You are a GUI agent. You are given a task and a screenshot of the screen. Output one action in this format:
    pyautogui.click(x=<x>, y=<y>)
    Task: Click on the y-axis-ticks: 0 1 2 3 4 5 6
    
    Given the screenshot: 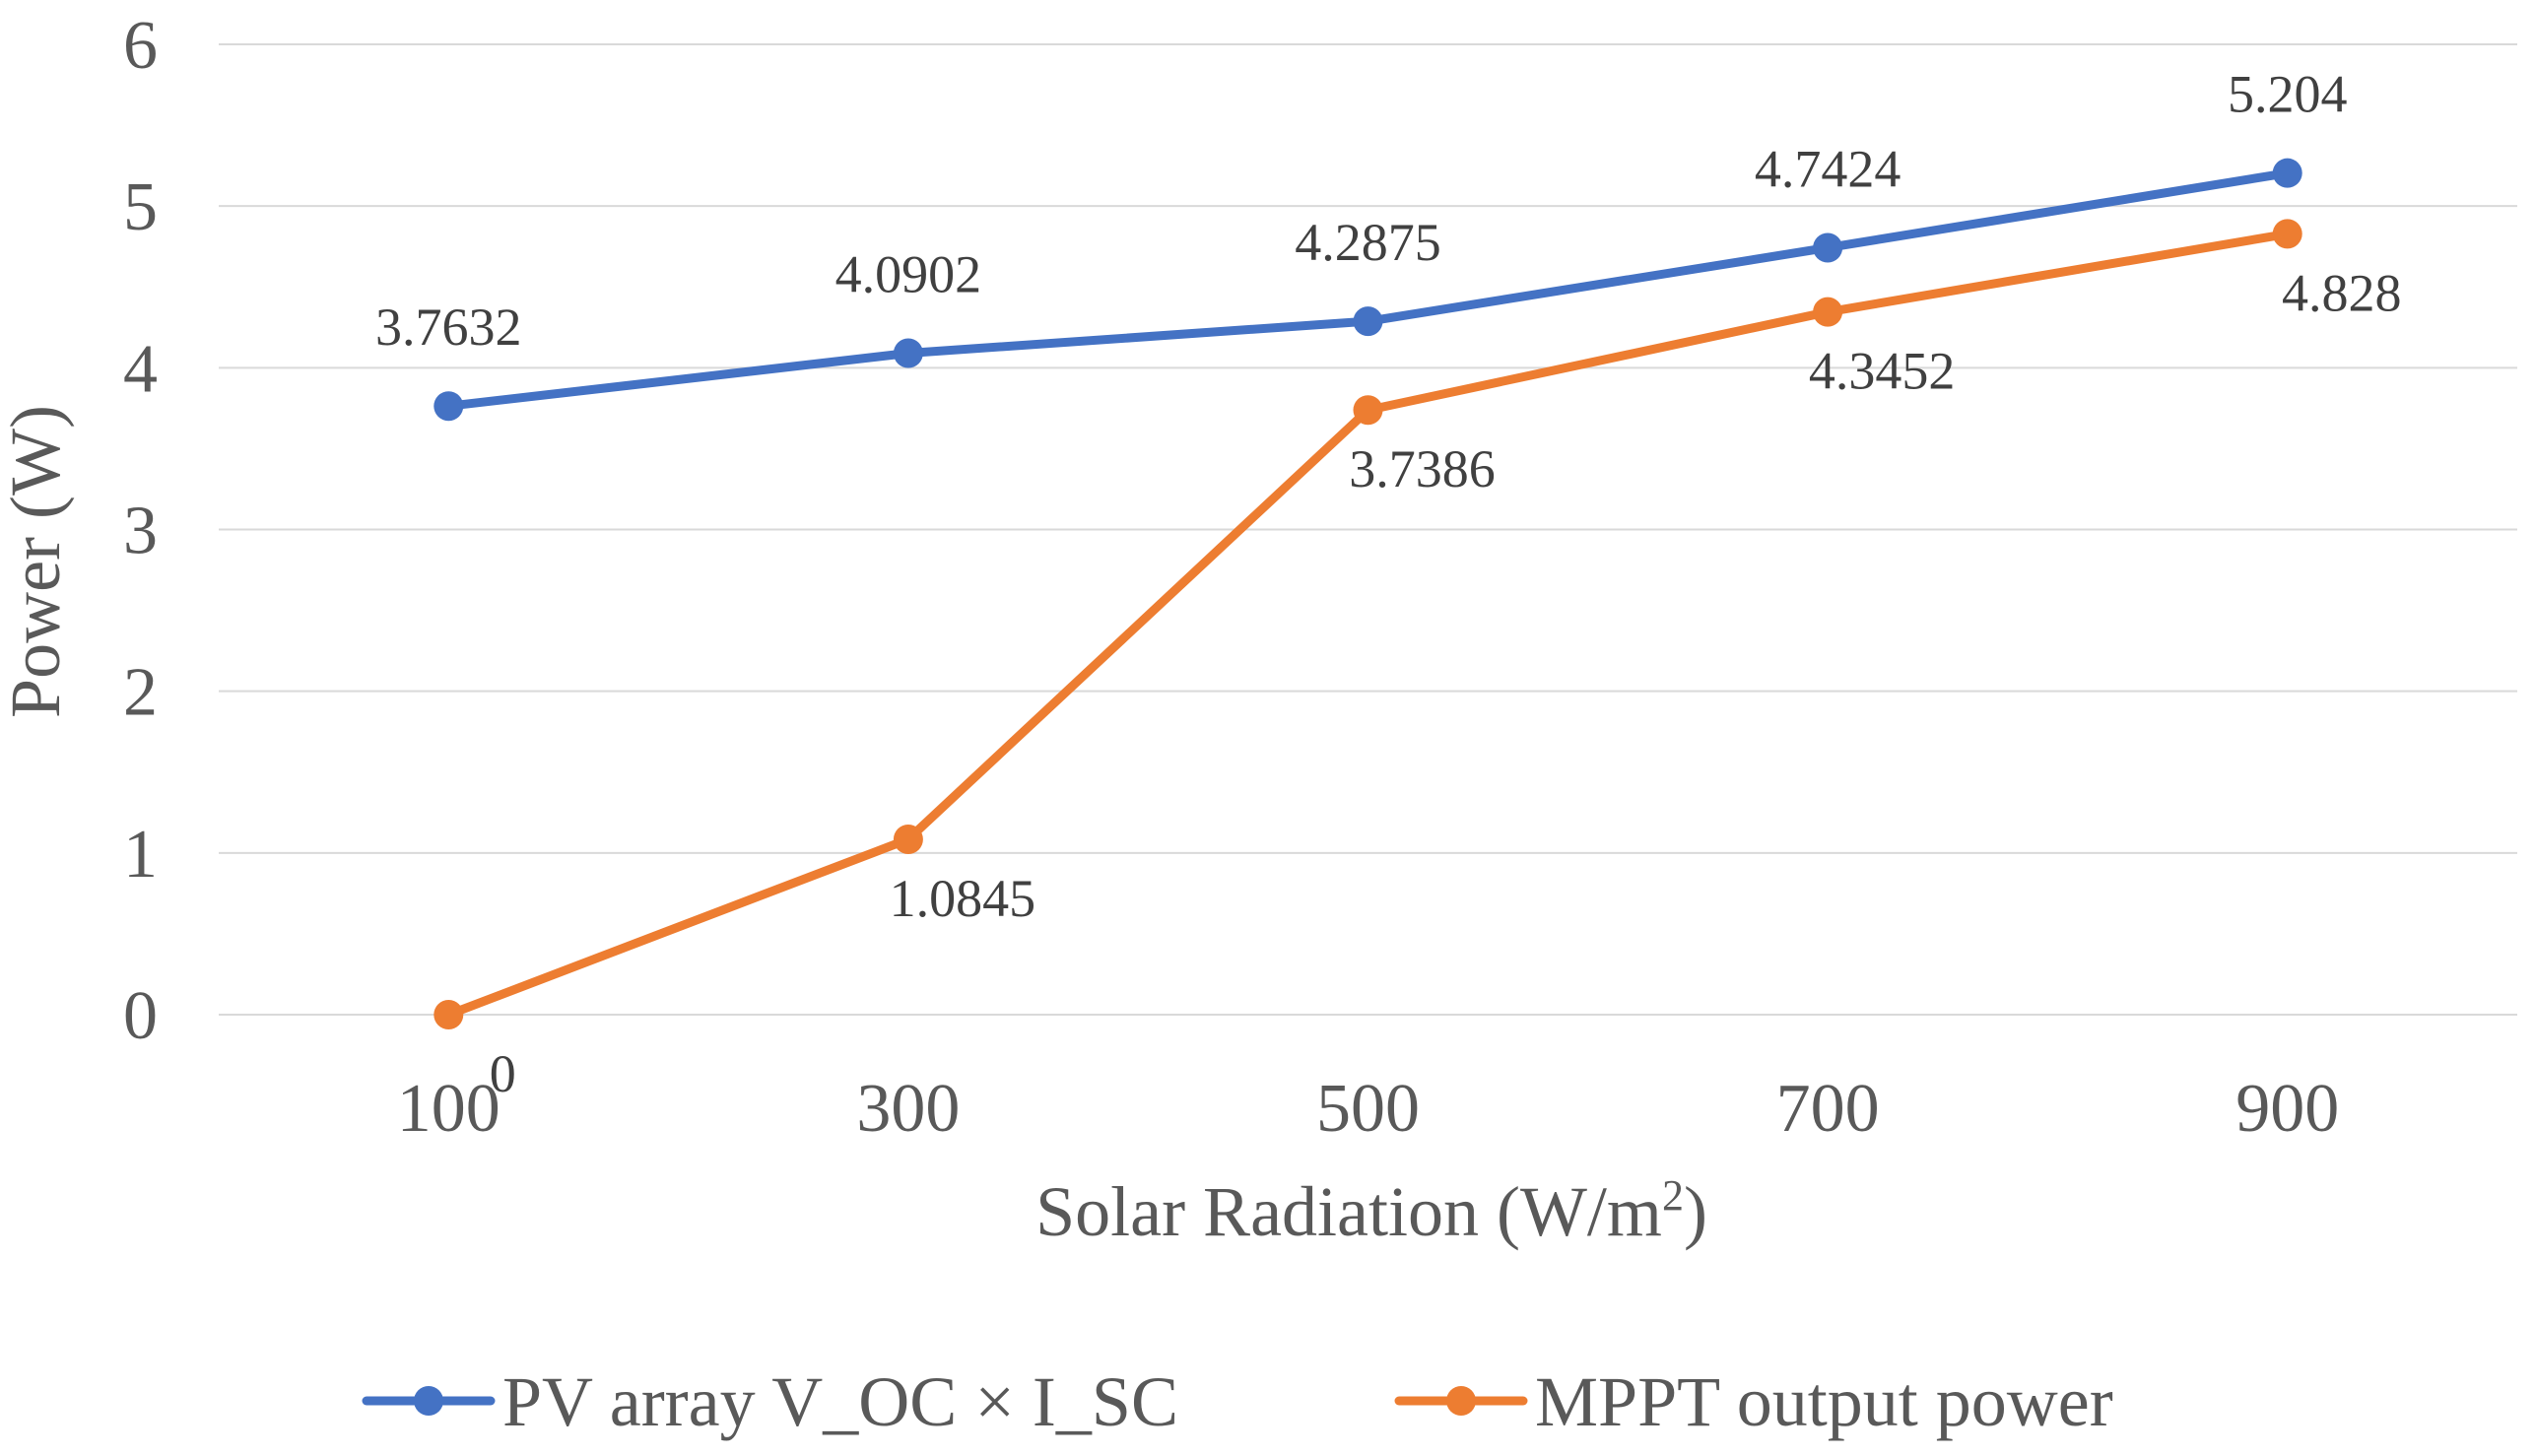 What is the action you would take?
    pyautogui.click(x=140, y=531)
    